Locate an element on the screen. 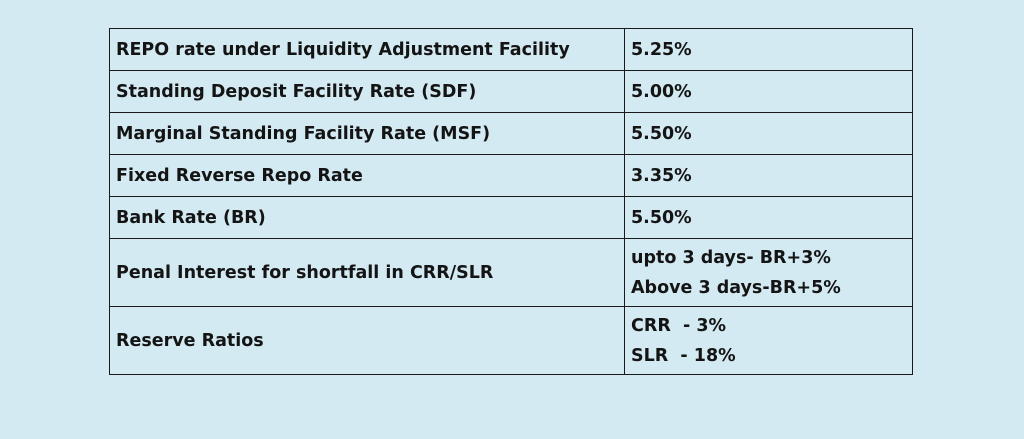 The height and width of the screenshot is (439, 1024). table-row: Fixed Reverse Repo Rate 3.35% is located at coordinates (511, 175).